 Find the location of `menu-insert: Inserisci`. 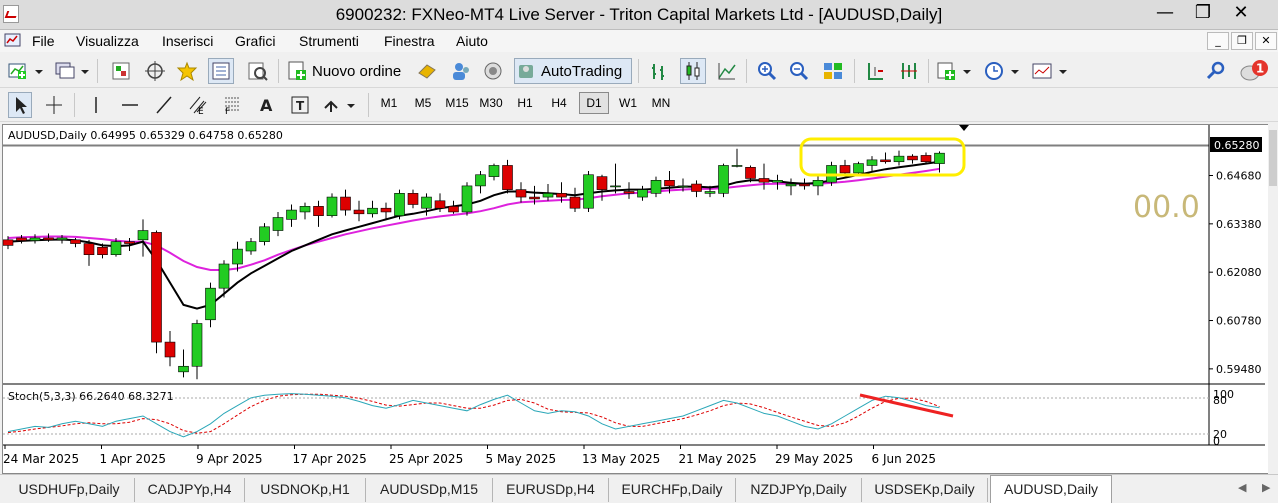

menu-insert: Inserisci is located at coordinates (188, 41).